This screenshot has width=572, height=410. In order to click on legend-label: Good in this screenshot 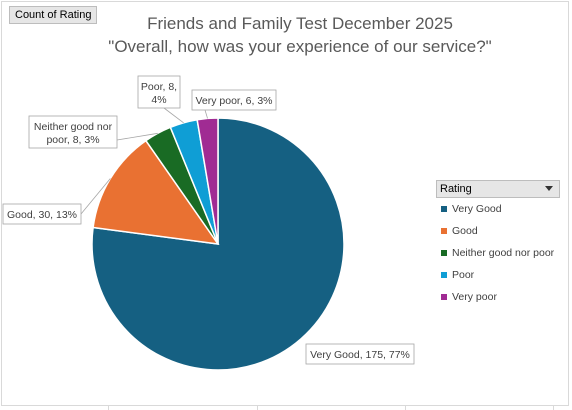, I will do `click(465, 231)`.